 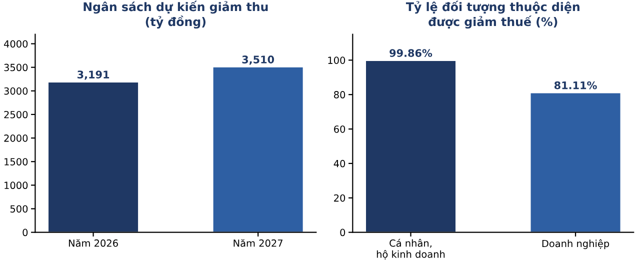 What do you see at coordinates (93, 243) in the screenshot?
I see `x-tick-label: Năm 2026` at bounding box center [93, 243].